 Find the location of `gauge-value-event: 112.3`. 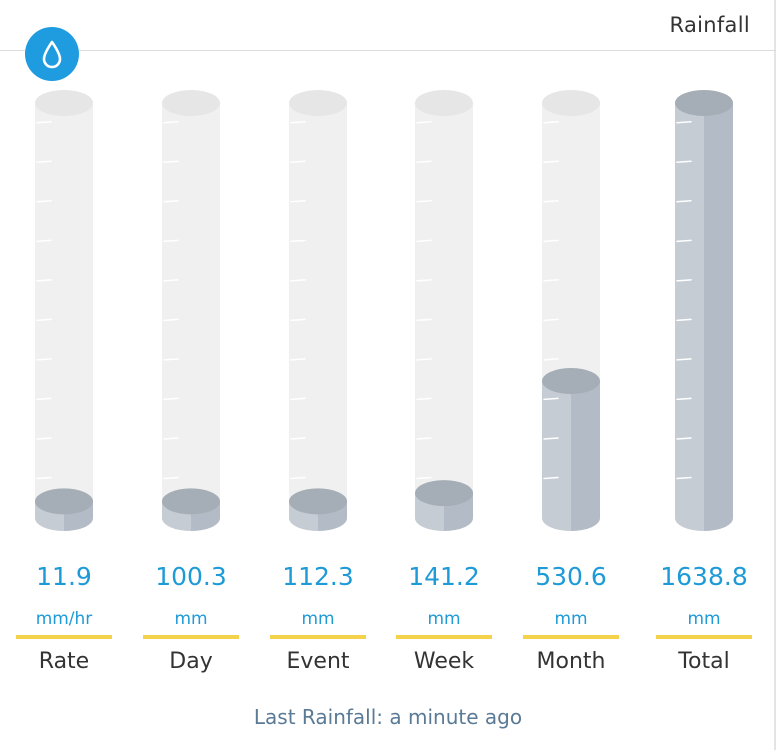

gauge-value-event: 112.3 is located at coordinates (318, 576).